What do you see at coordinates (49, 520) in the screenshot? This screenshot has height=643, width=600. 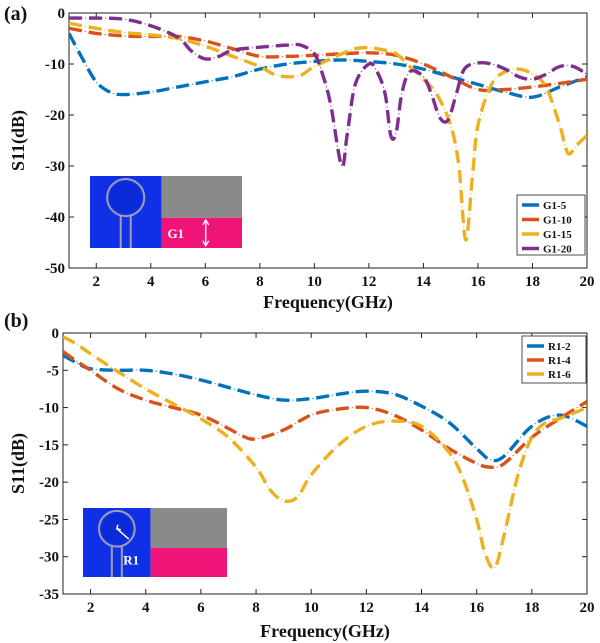 I see `y-tick-label: -25` at bounding box center [49, 520].